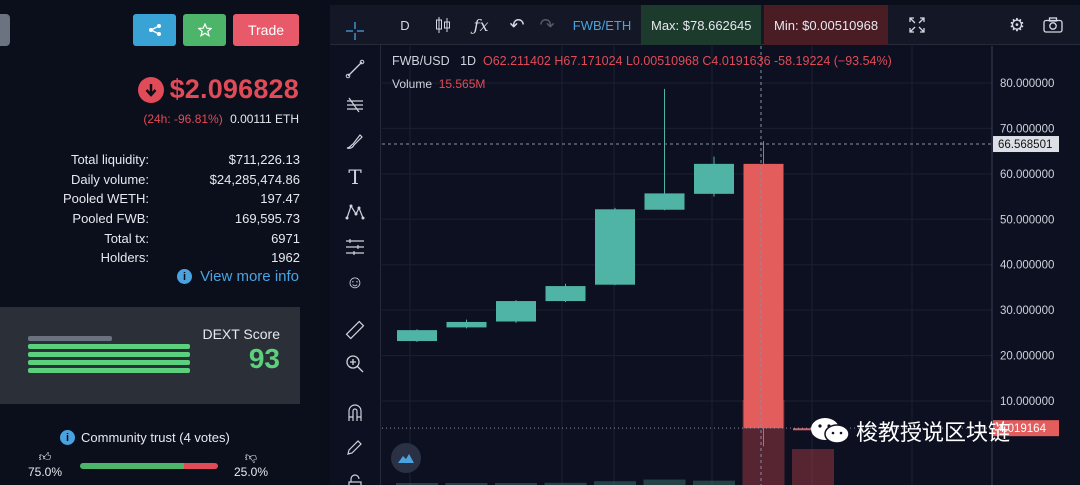  I want to click on stat-label: Holders:, so click(124, 258).